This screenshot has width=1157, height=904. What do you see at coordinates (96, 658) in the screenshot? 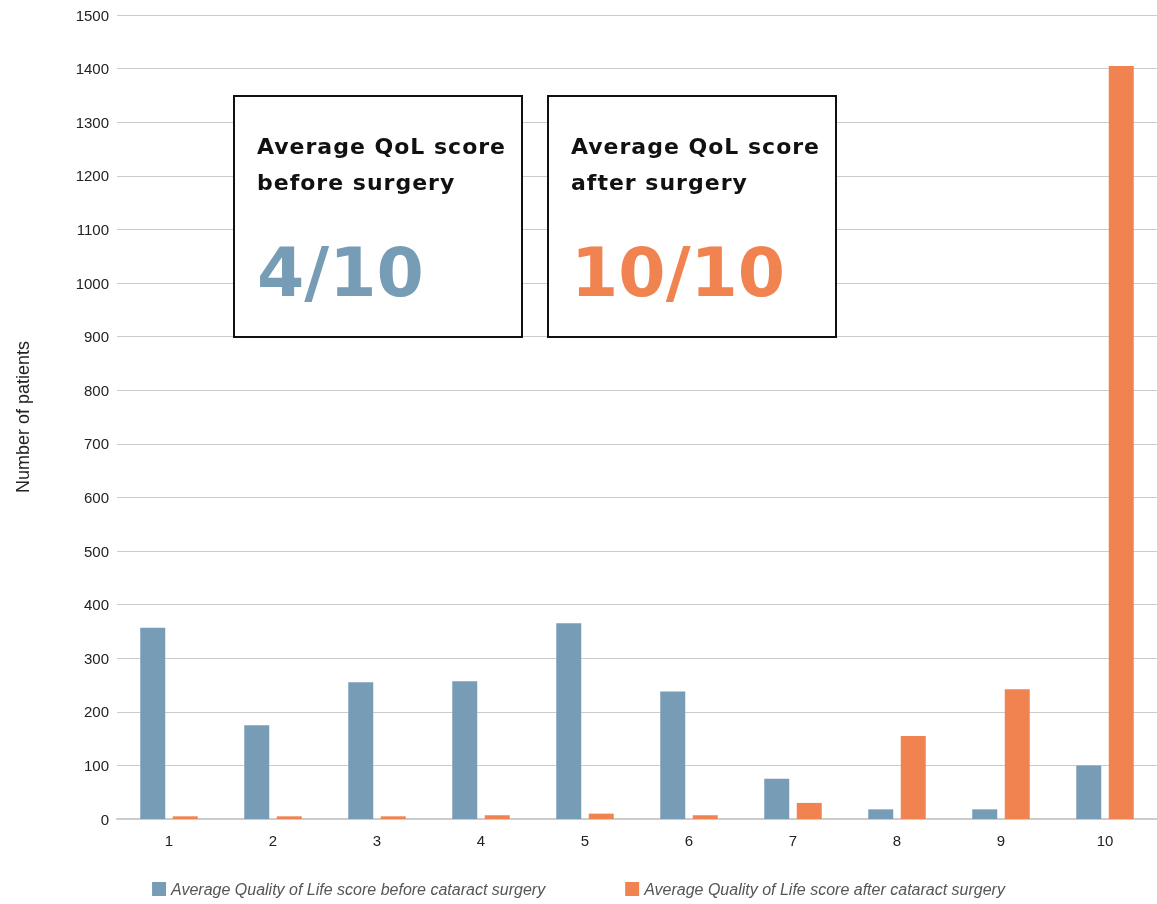
I see `y-tick-label: 300` at bounding box center [96, 658].